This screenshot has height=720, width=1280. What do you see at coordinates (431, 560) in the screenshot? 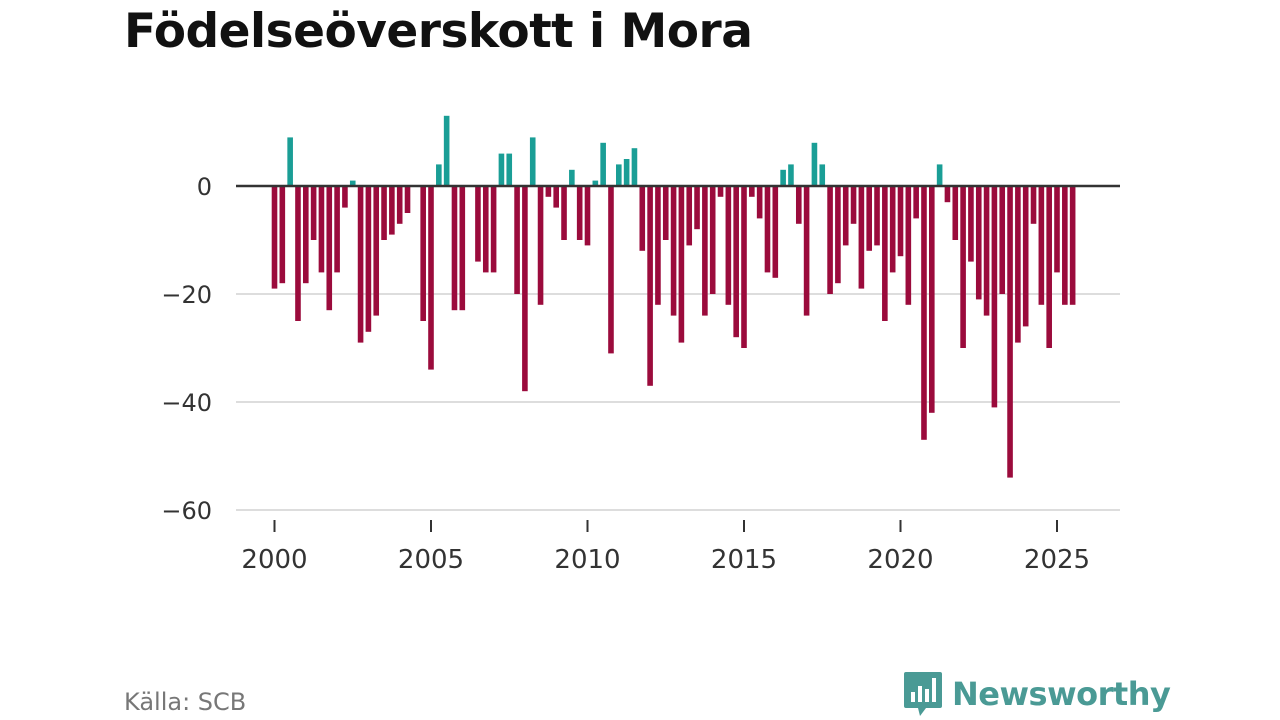
I see `x-tick-label: 2005` at bounding box center [431, 560].